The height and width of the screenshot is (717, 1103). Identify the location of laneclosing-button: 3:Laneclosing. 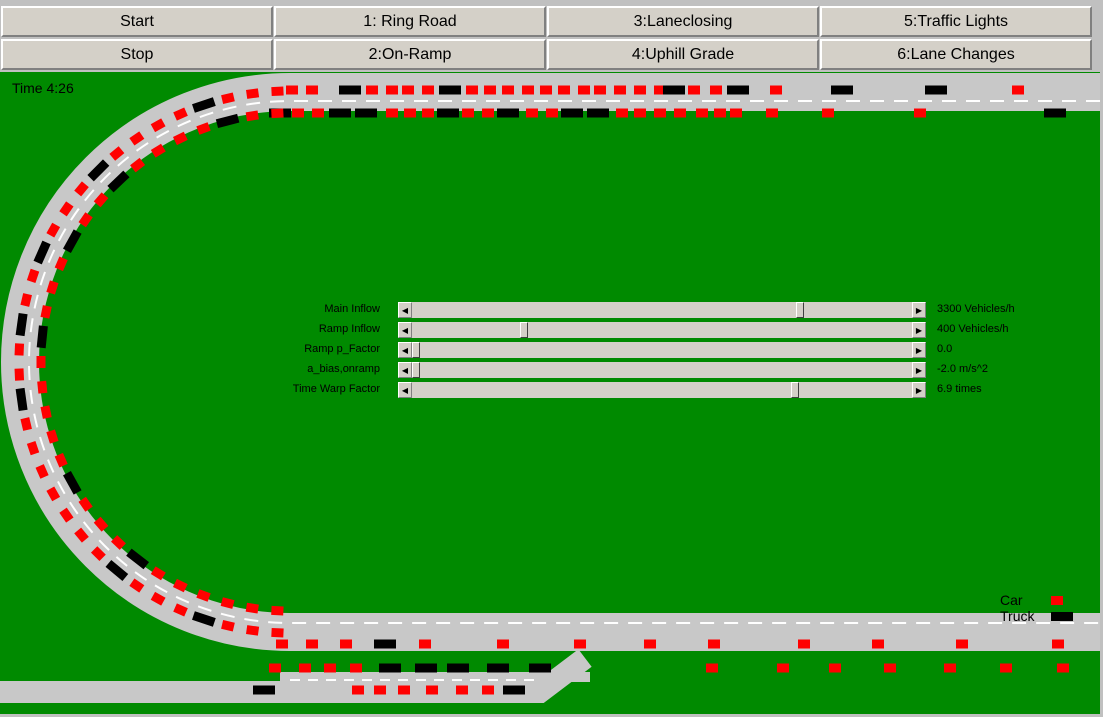
(683, 21).